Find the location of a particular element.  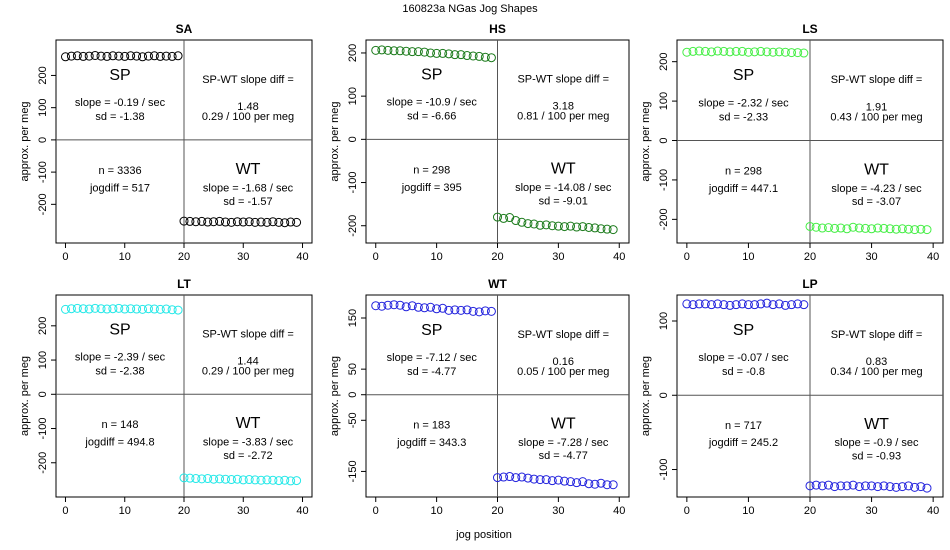

jogdiff: jogdiff = 343.3 is located at coordinates (431, 443).